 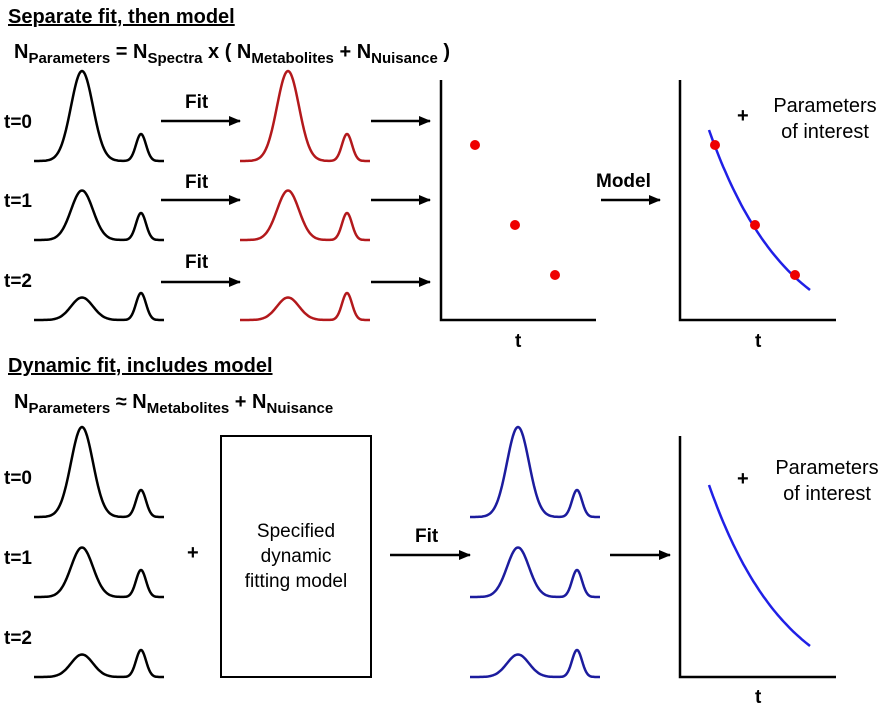 What do you see at coordinates (18, 478) in the screenshot?
I see `time-label-bottom-t0: t=0` at bounding box center [18, 478].